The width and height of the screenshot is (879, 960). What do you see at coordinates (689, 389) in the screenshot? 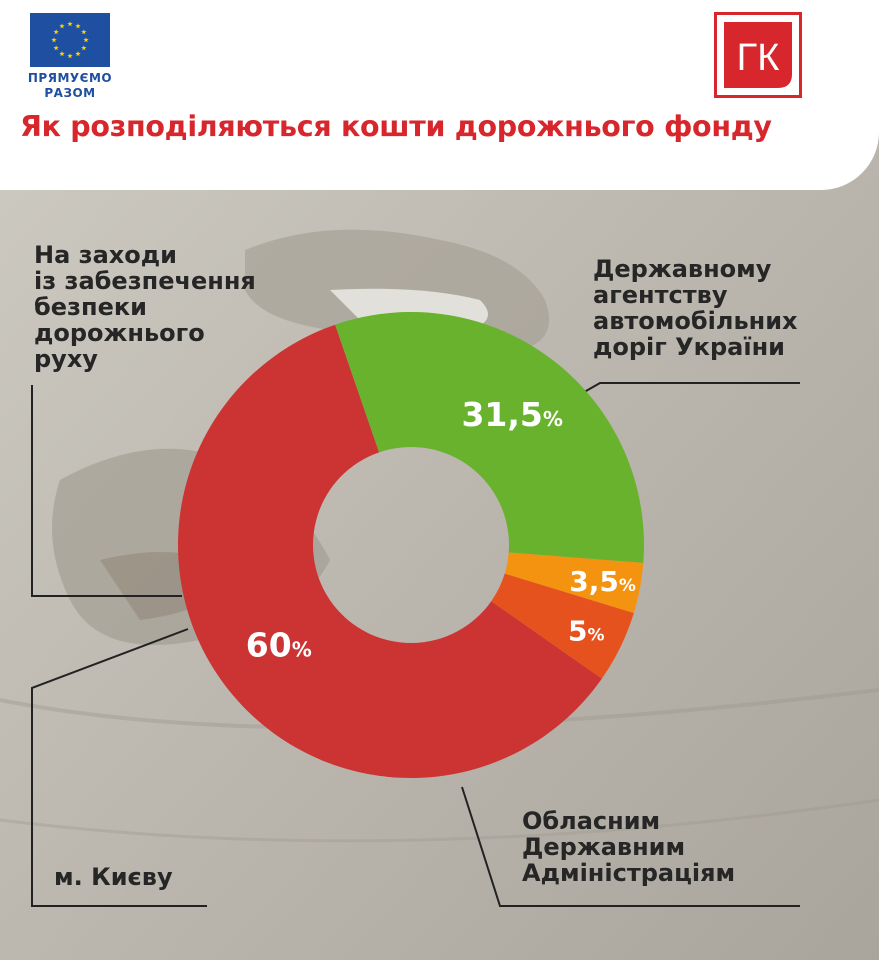
I see `leader-line-agency` at bounding box center [689, 389].